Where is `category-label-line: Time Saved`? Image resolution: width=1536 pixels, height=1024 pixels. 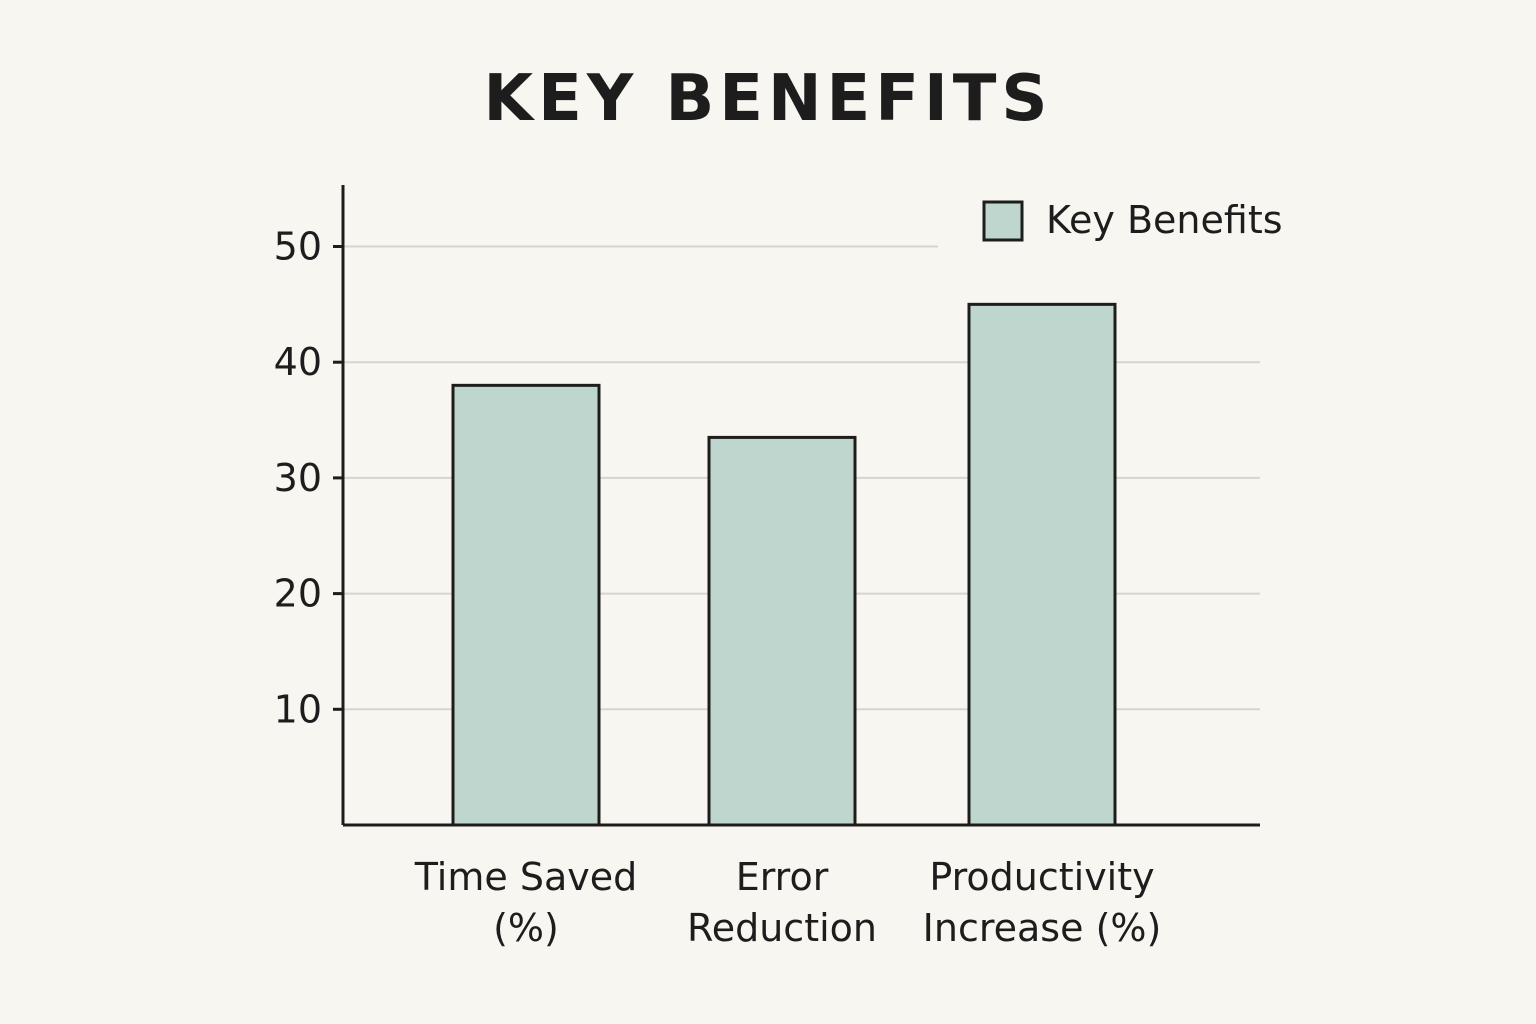
category-label-line: Time Saved is located at coordinates (525, 877).